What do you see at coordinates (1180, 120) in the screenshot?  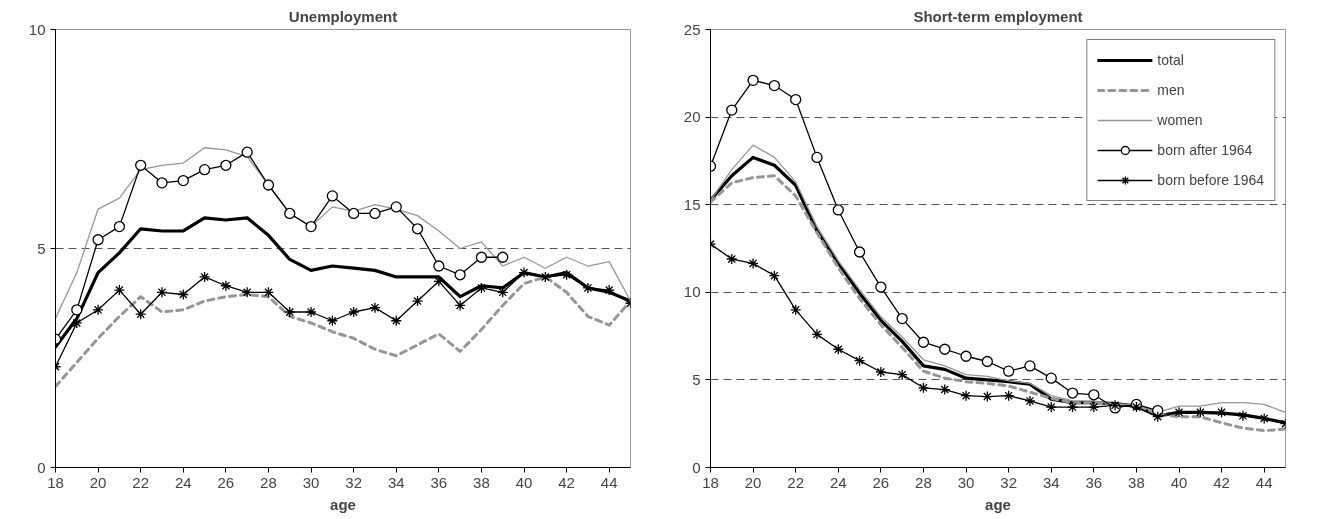 I see `legend-label: women` at bounding box center [1180, 120].